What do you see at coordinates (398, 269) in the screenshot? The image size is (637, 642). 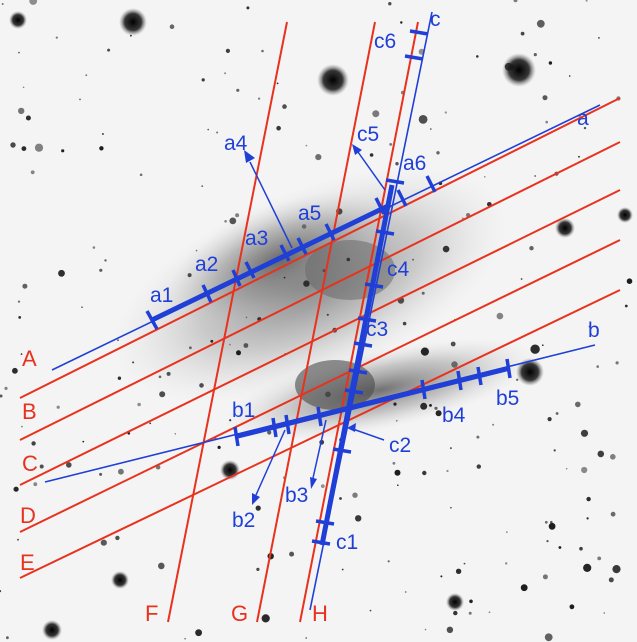 I see `label-c4: c4` at bounding box center [398, 269].